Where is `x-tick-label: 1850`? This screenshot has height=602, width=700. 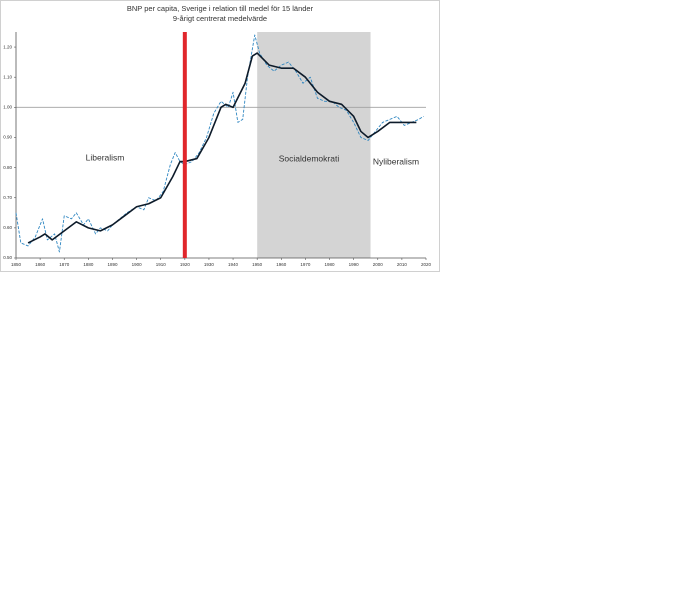 x-tick-label: 1850 is located at coordinates (16, 264).